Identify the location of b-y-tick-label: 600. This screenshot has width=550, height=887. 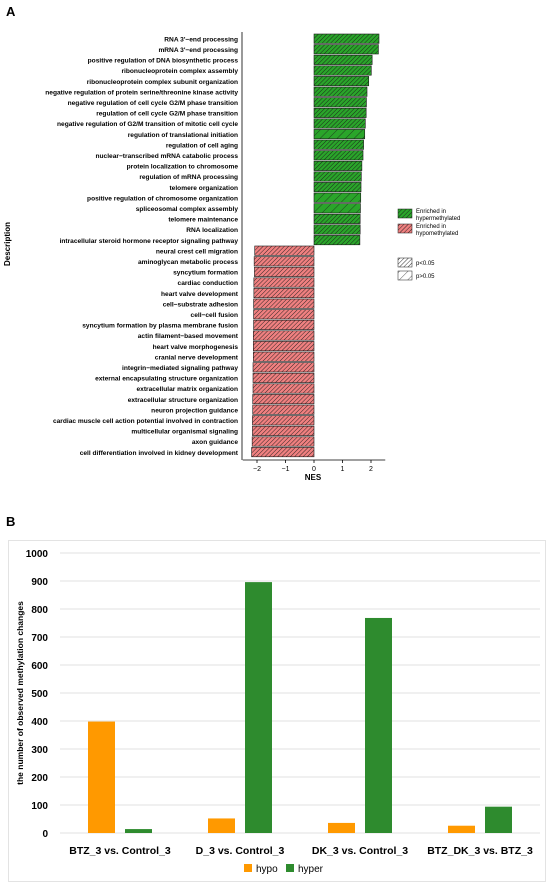
(39, 666).